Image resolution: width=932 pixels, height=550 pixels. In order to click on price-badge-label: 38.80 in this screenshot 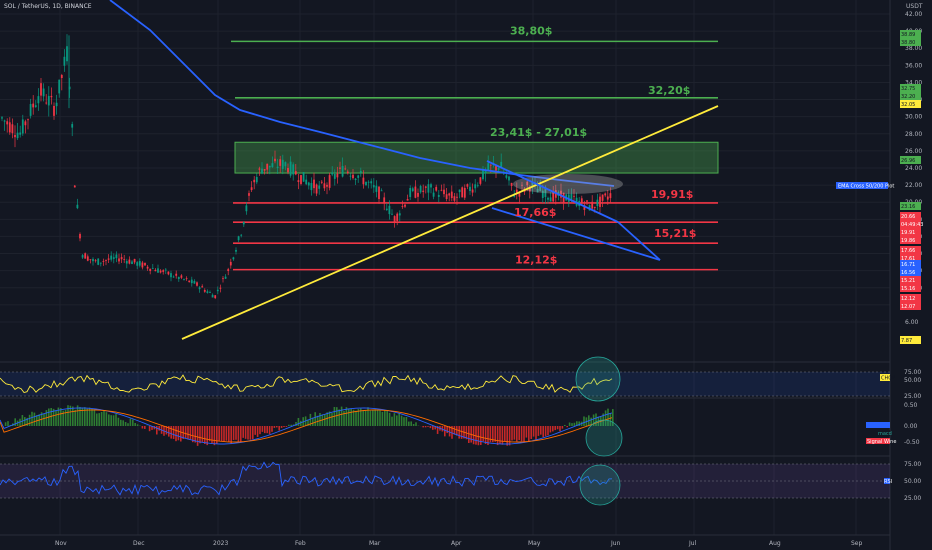, I will do `click(908, 43)`.